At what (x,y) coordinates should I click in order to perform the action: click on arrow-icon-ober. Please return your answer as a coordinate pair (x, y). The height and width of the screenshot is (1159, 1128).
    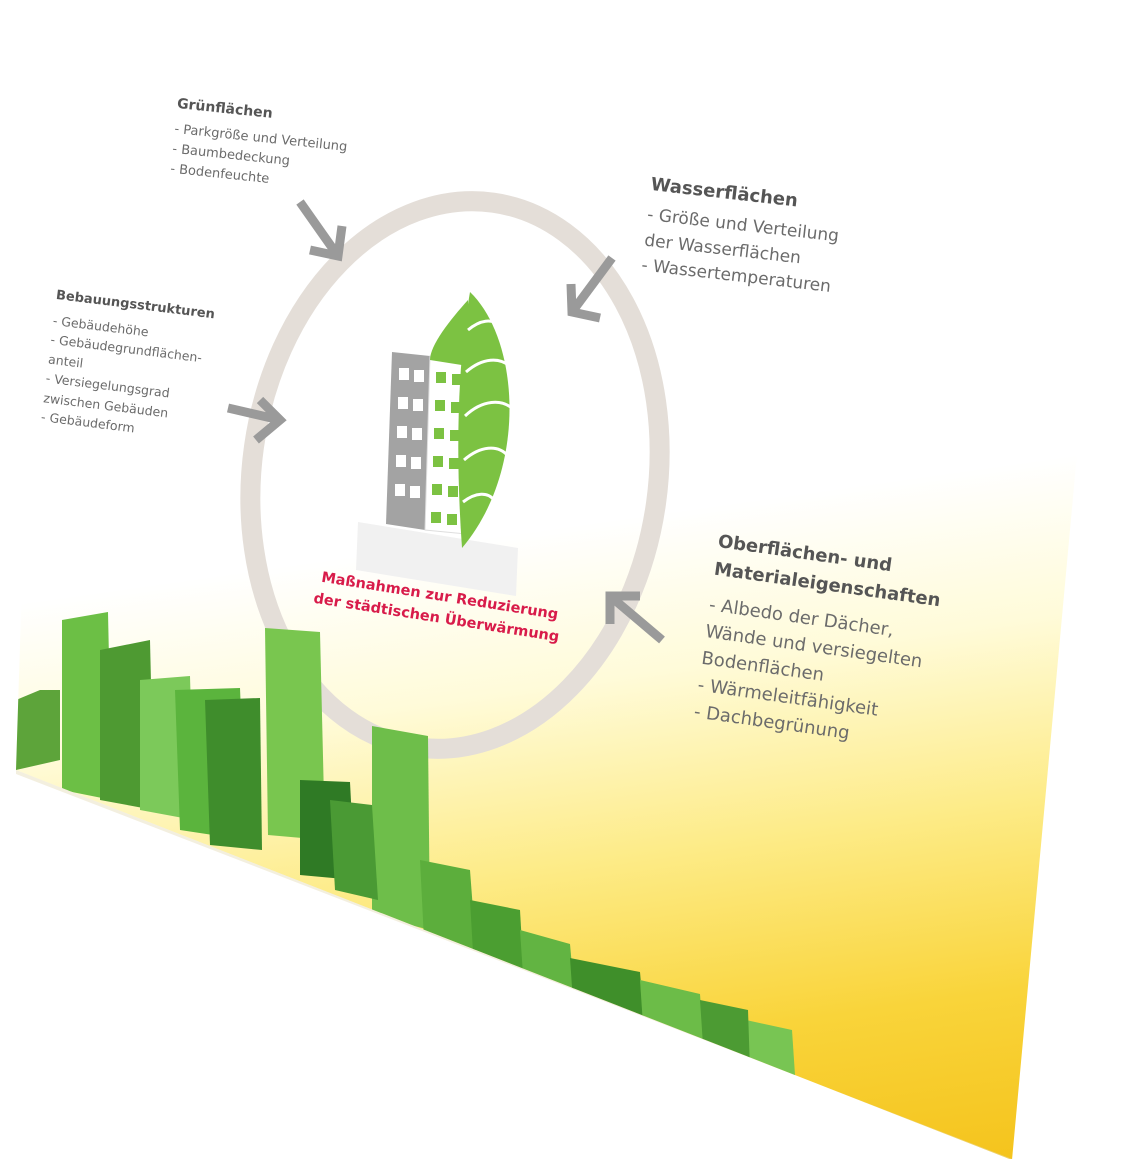
    Looking at the image, I should click on (635, 617).